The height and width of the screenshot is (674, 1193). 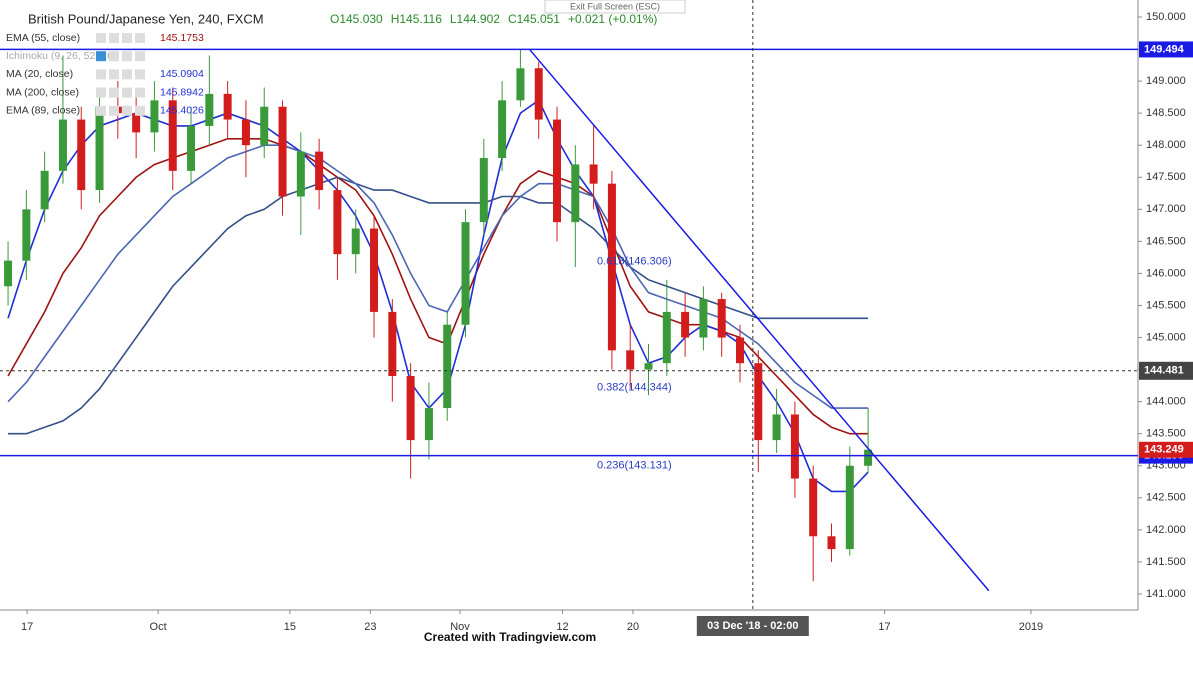 I want to click on crosshair-x-label: 03 Dec '18 - 02:00, so click(x=752, y=626).